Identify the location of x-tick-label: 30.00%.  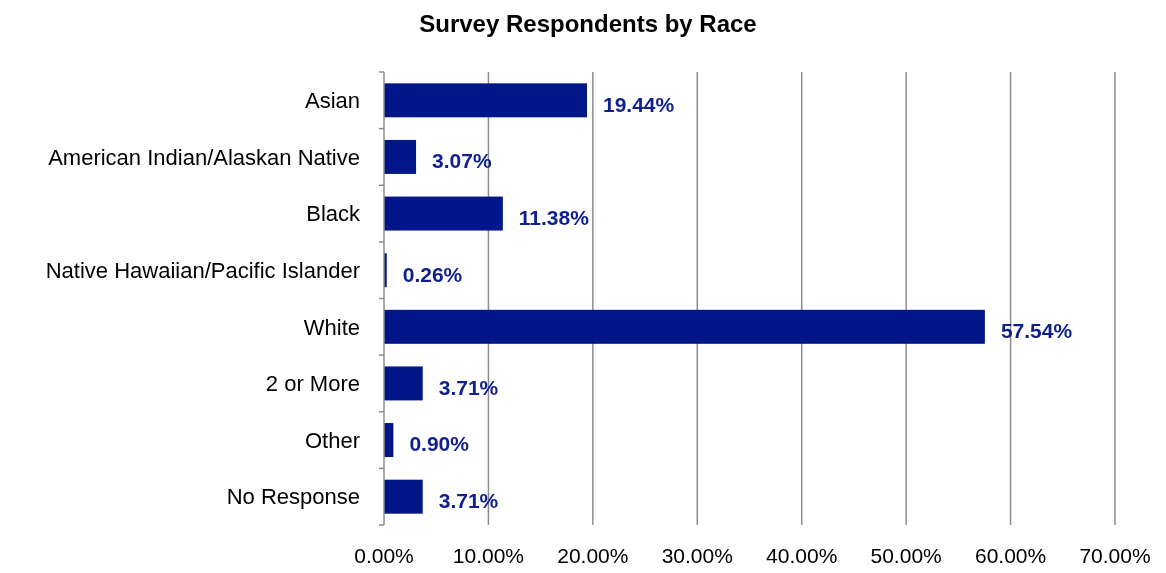
(697, 555).